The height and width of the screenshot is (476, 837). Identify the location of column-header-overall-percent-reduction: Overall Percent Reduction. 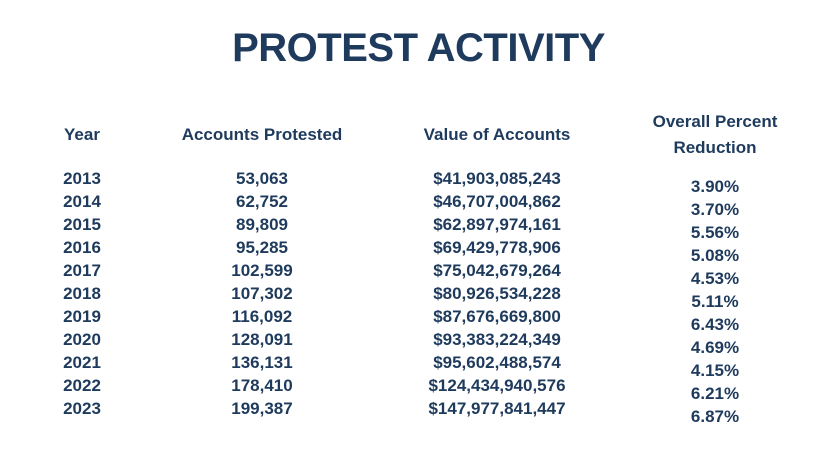
(715, 134).